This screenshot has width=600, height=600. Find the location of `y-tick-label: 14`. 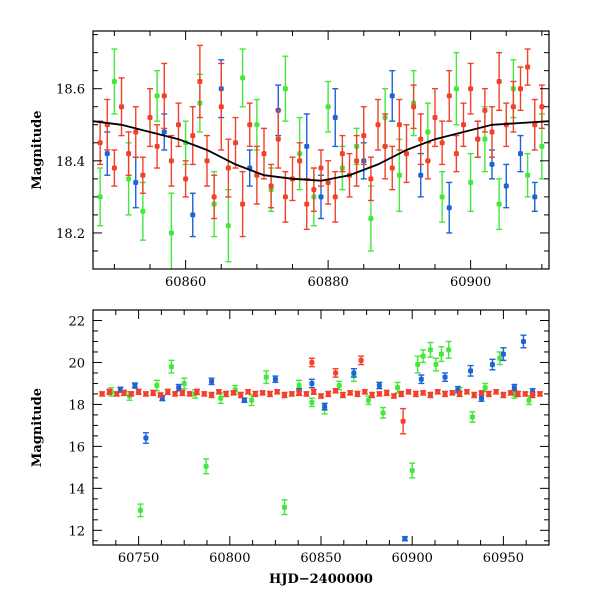

y-tick-label: 14 is located at coordinates (76, 489).